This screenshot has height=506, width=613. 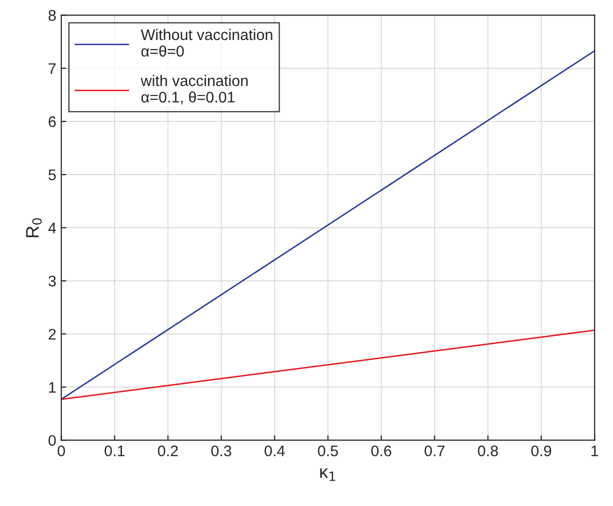 What do you see at coordinates (488, 450) in the screenshot?
I see `x-tick-label: 0.8` at bounding box center [488, 450].